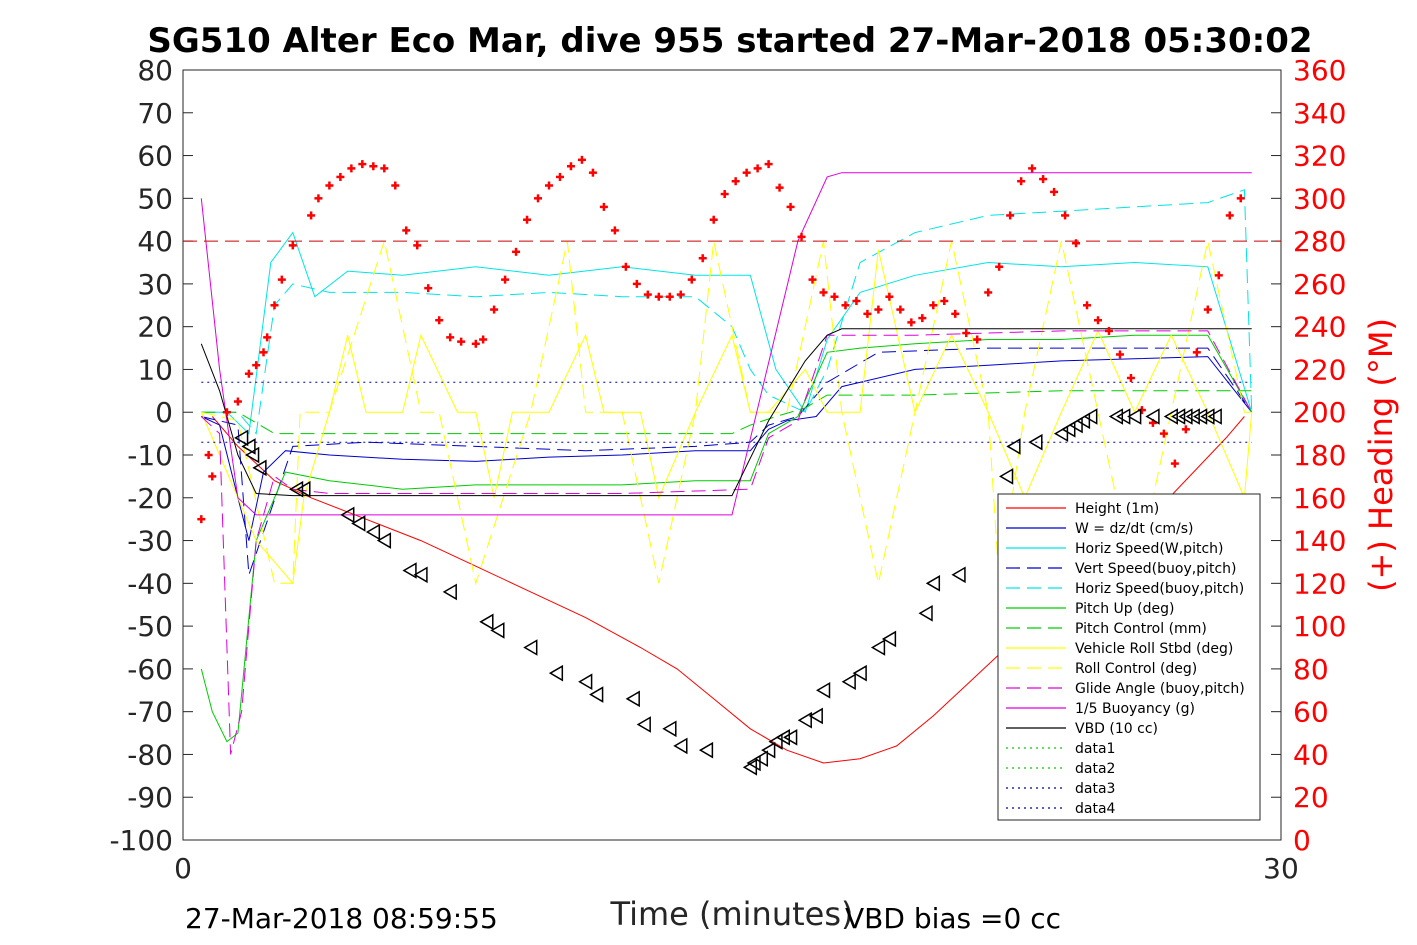  I want to click on right-tick-label: 260, so click(1319, 284).